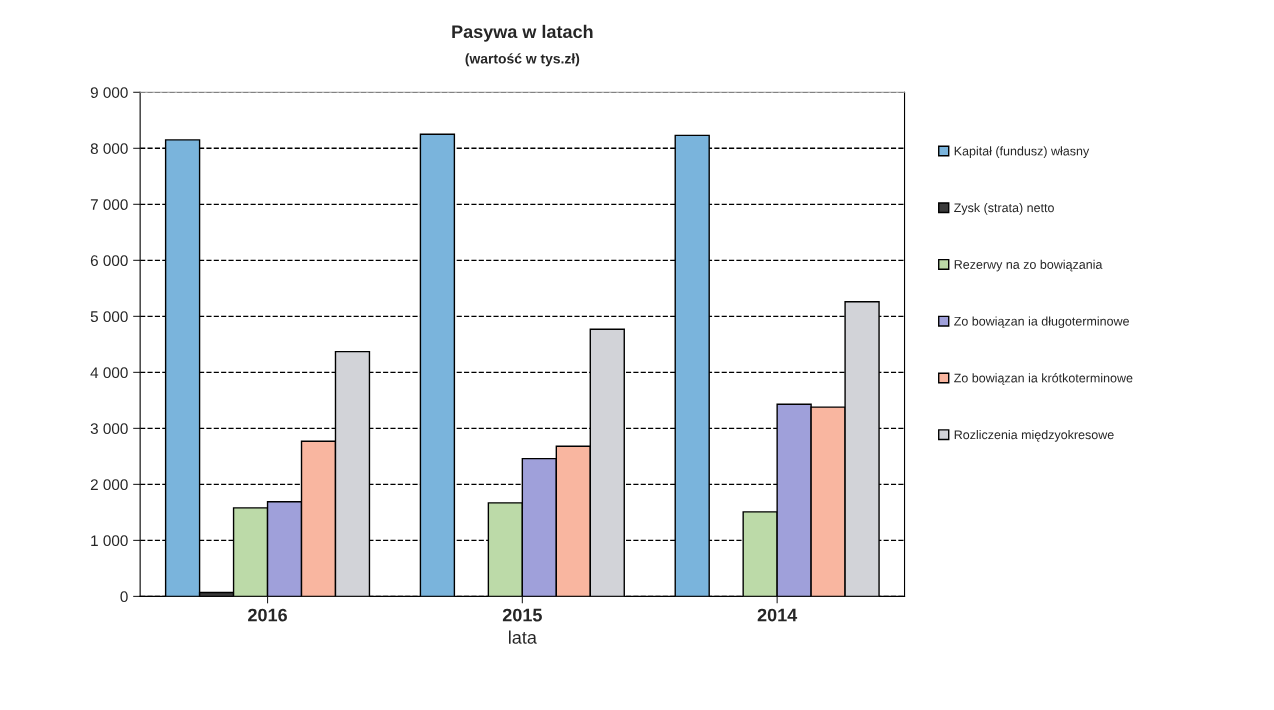  Describe the element at coordinates (109, 485) in the screenshot. I see `y-tick-label: 2 000` at that location.